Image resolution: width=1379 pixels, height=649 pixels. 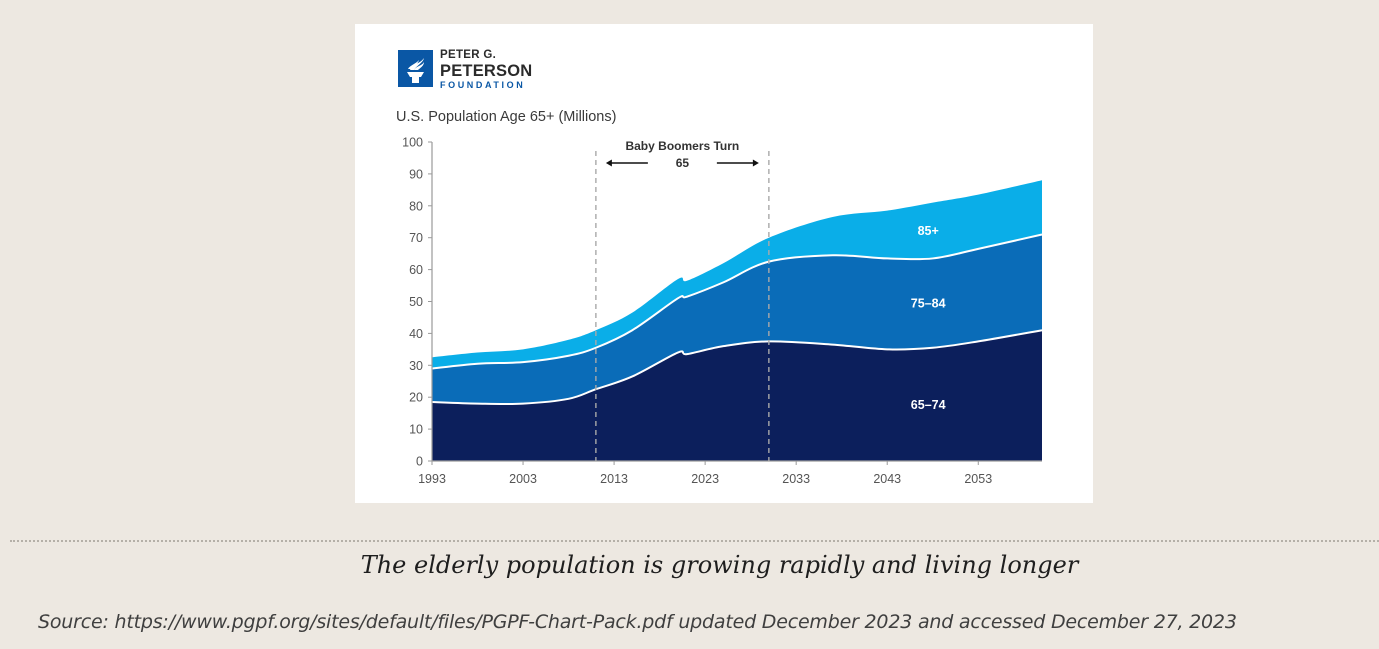 What do you see at coordinates (416, 238) in the screenshot?
I see `y-tick-label: 70` at bounding box center [416, 238].